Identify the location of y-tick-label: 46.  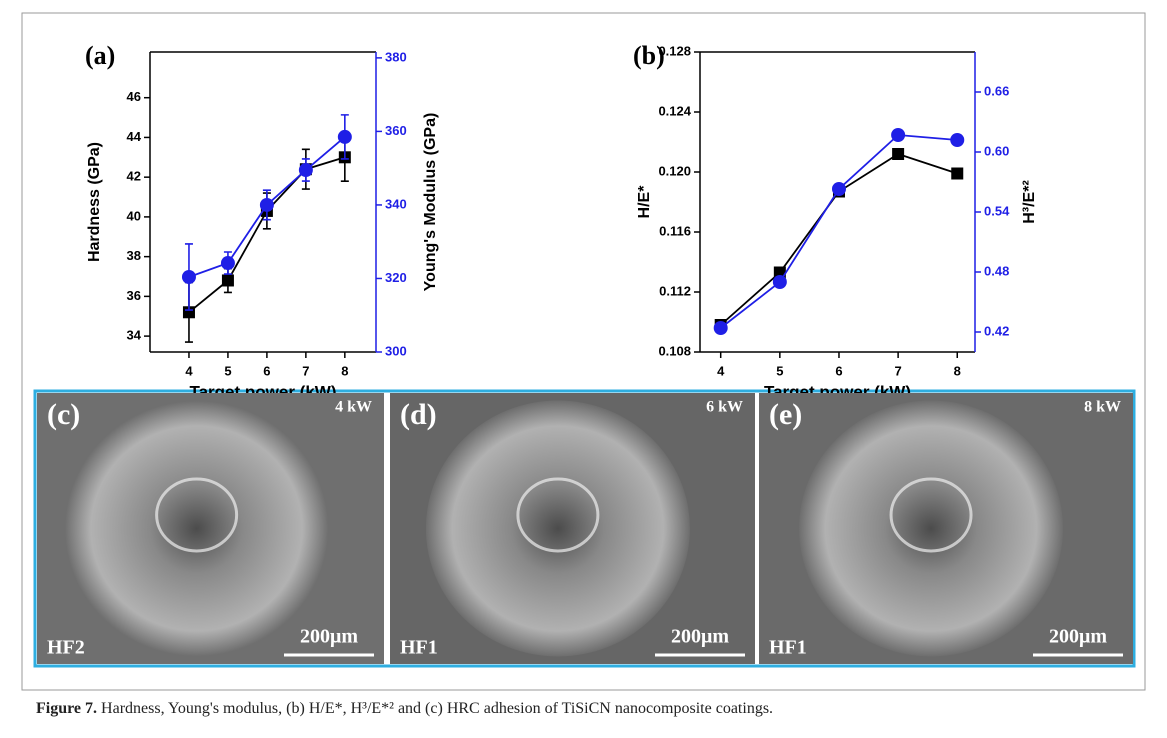
(134, 96).